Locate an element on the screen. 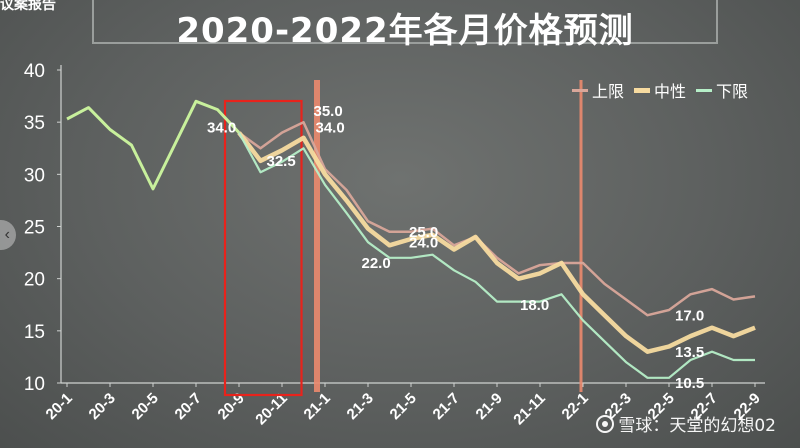 Image resolution: width=800 pixels, height=448 pixels. chart-title: 2020-2022年各月价格预测 is located at coordinates (405, 31).